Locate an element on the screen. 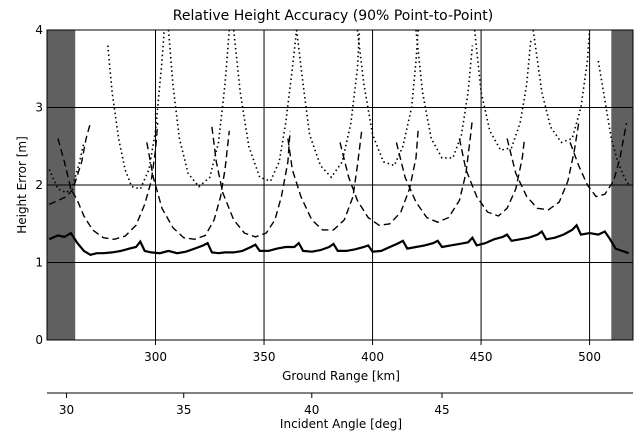 This screenshot has height=437, width=639. secondary-tick-label: 35 is located at coordinates (183, 410).